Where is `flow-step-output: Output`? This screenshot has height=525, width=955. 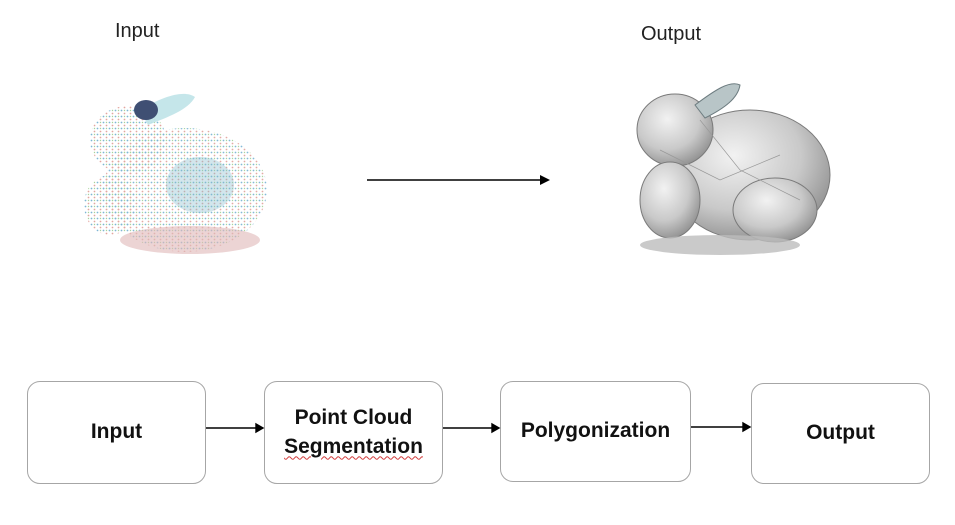 flow-step-output: Output is located at coordinates (840, 433).